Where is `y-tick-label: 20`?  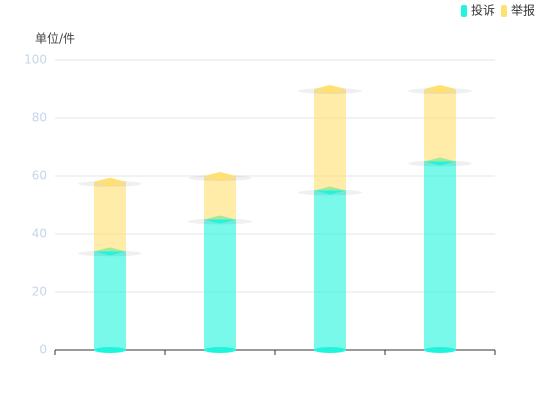
y-tick-label: 20 is located at coordinates (39, 292).